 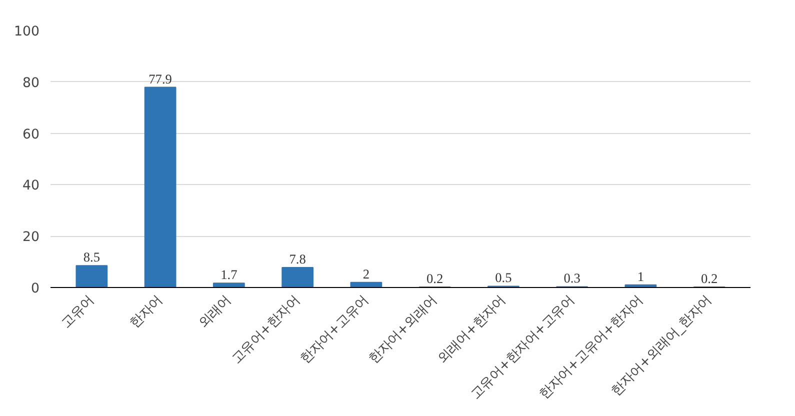 I want to click on data-label: 8.5, so click(x=91, y=257).